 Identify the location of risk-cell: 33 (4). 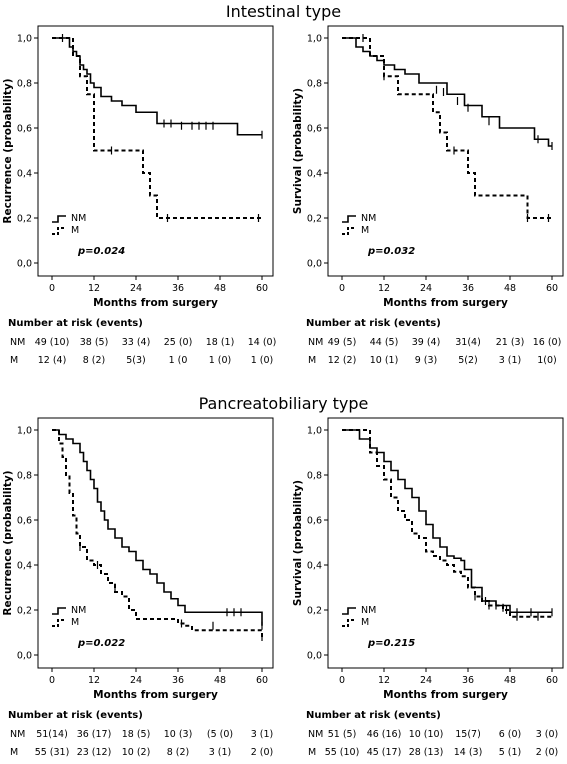
(136, 342).